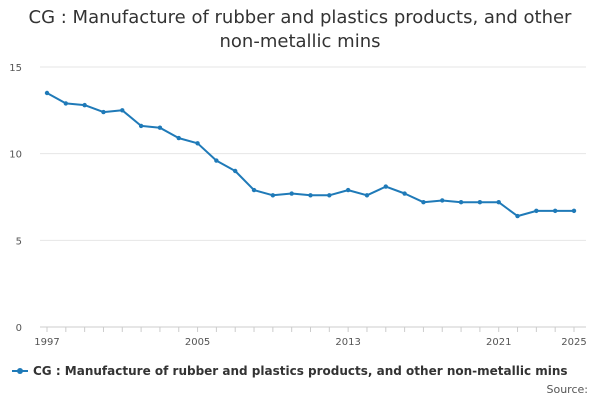  I want to click on x-tick-label: 1997, so click(46, 342).